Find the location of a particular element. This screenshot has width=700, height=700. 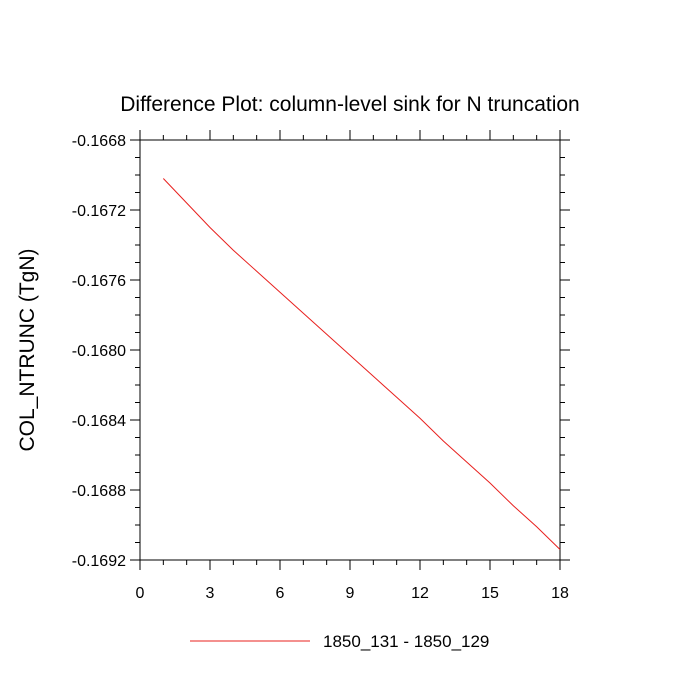

y-tick-label: -0.1680 is located at coordinates (99, 351).